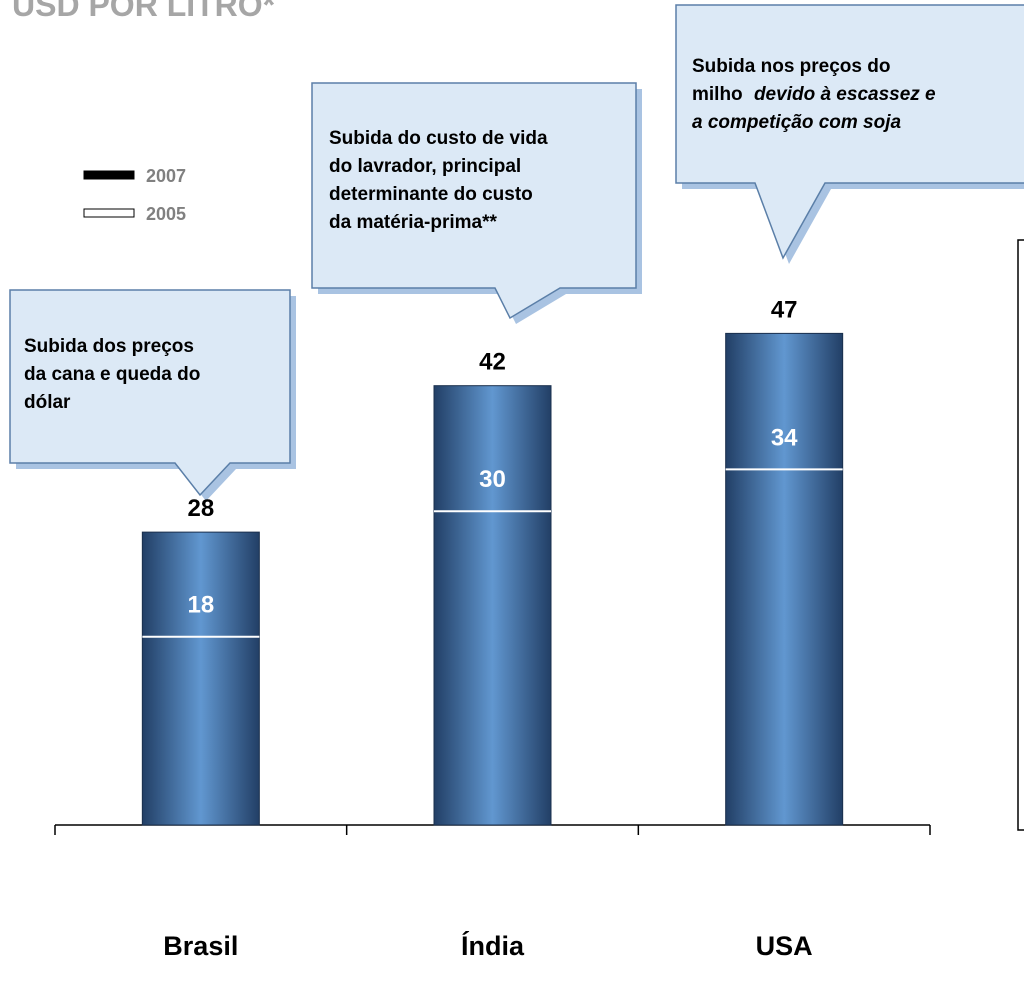 The width and height of the screenshot is (1024, 985). What do you see at coordinates (200, 946) in the screenshot?
I see `x-tick-label: Brasil` at bounding box center [200, 946].